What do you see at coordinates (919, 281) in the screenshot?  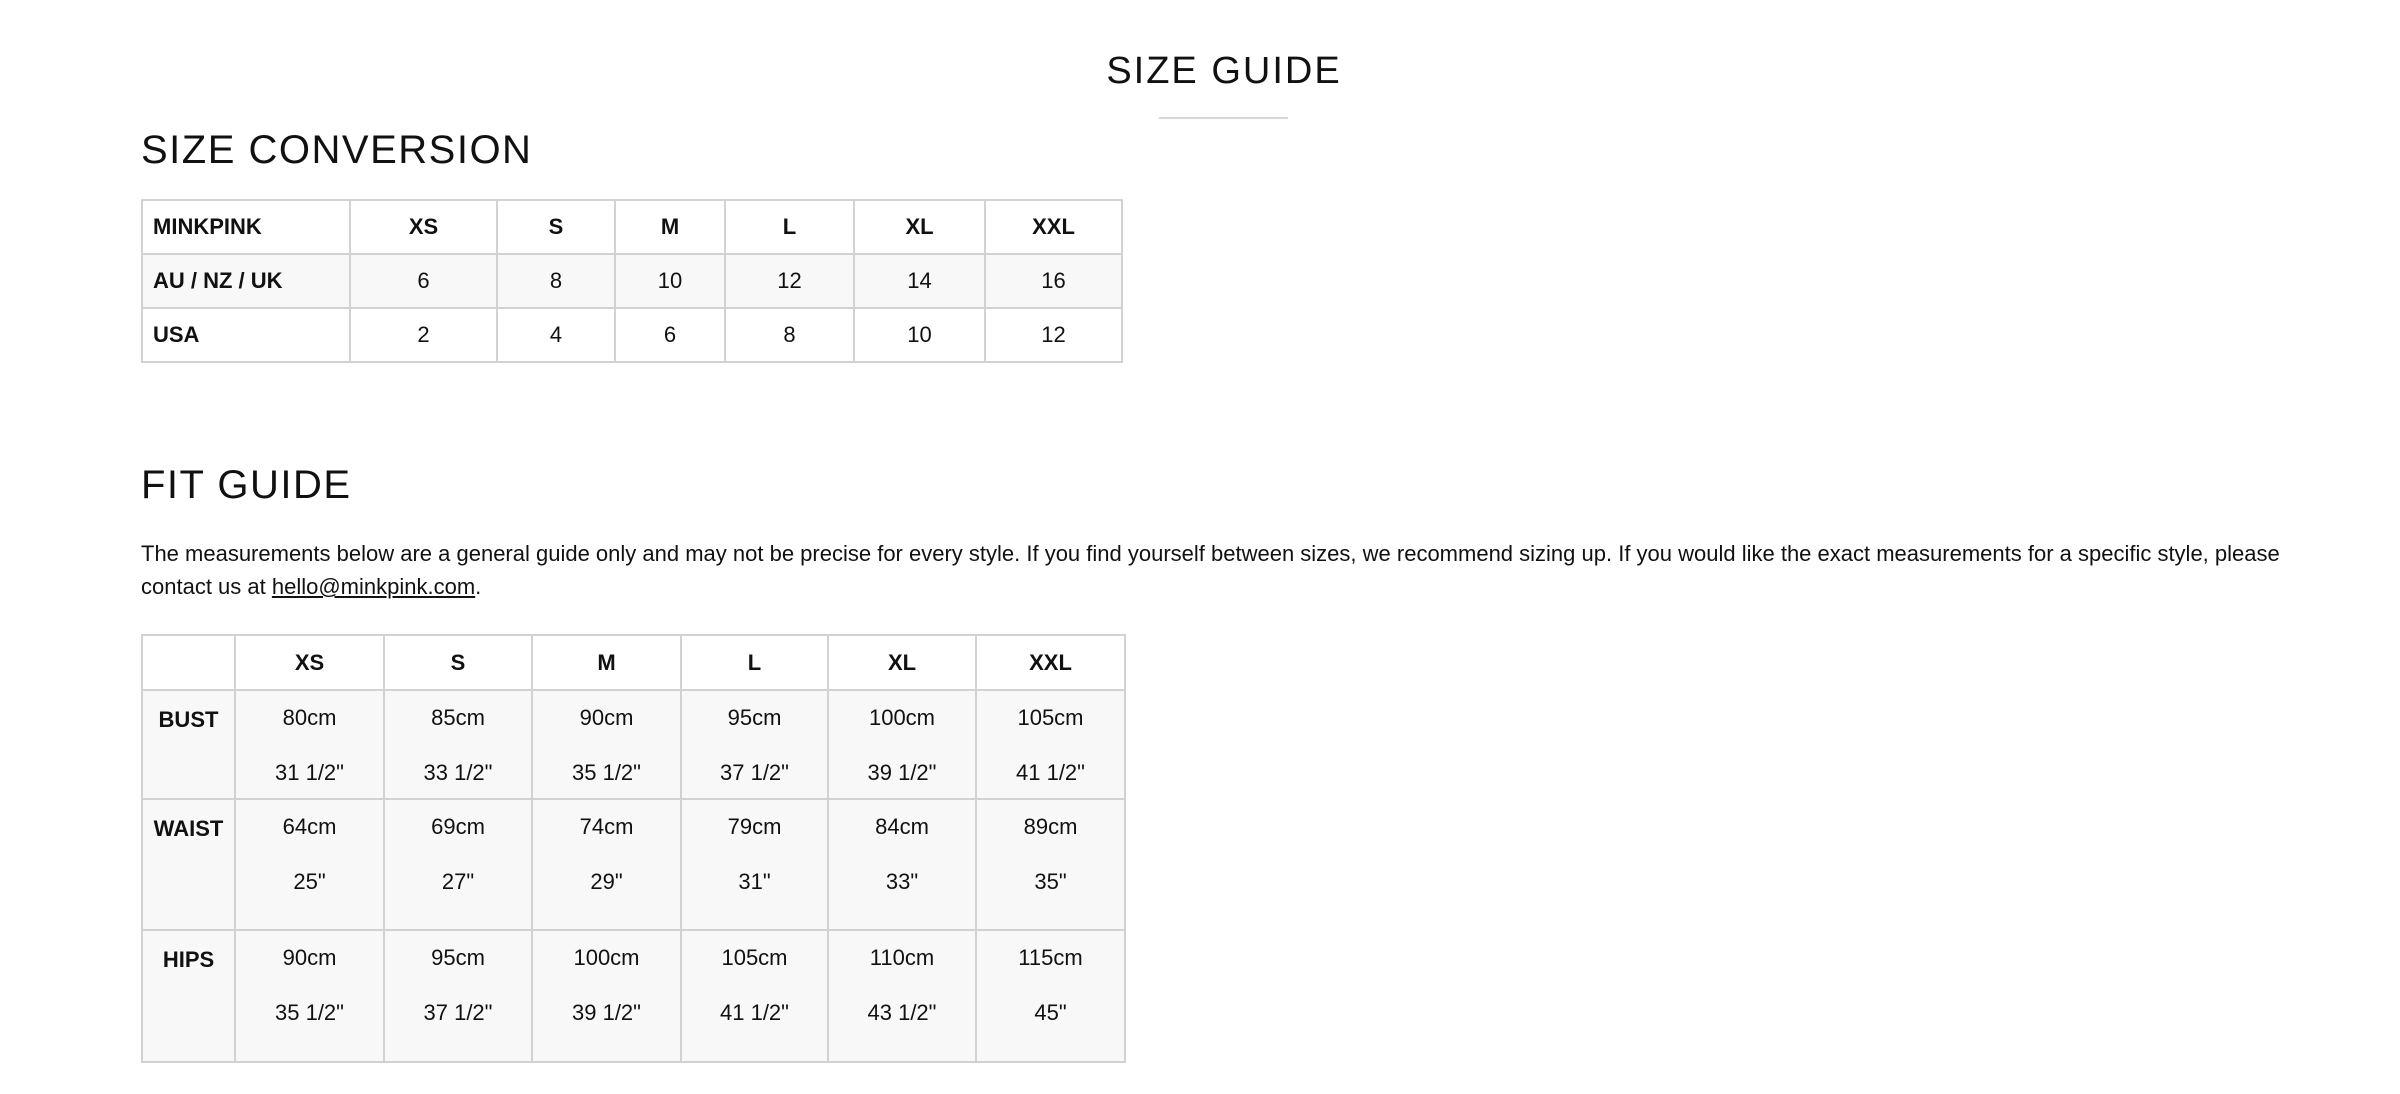 I see `table-cell: 14` at bounding box center [919, 281].